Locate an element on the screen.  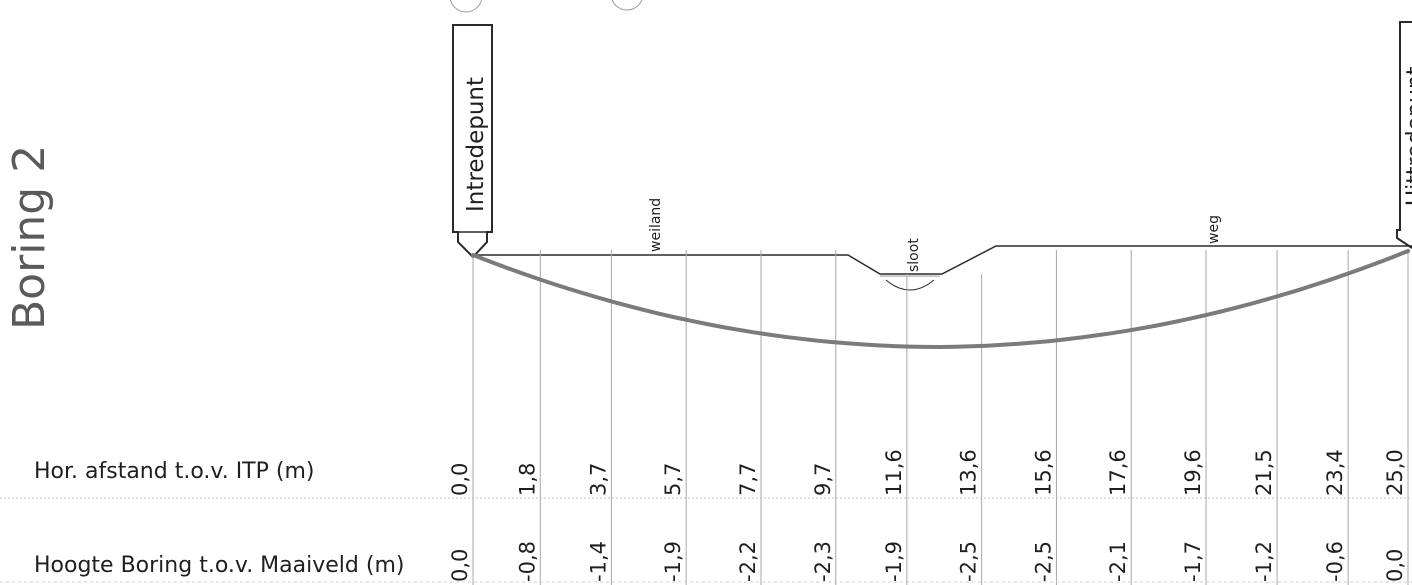
height-value: -1,7 is located at coordinates (1193, 561).